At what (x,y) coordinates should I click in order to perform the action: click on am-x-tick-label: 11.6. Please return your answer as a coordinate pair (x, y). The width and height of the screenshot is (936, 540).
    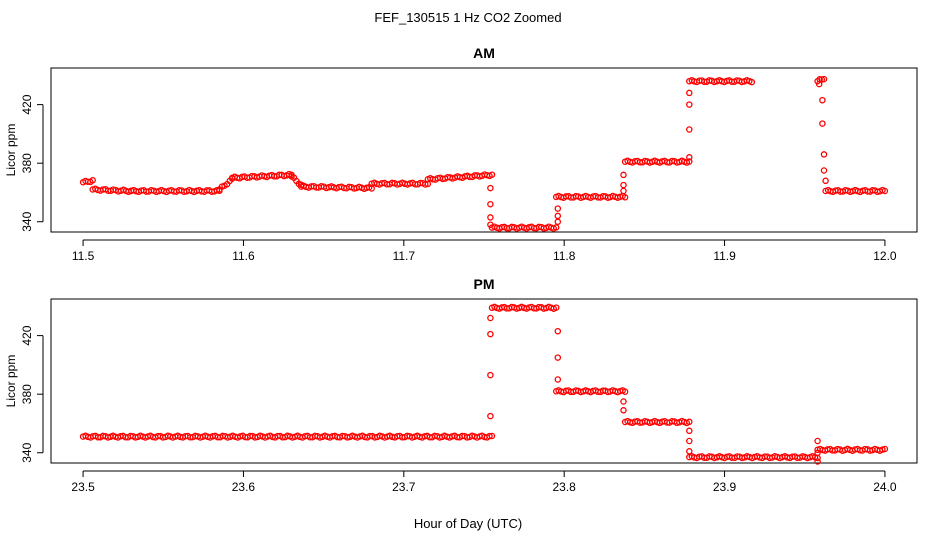
    Looking at the image, I should click on (243, 256).